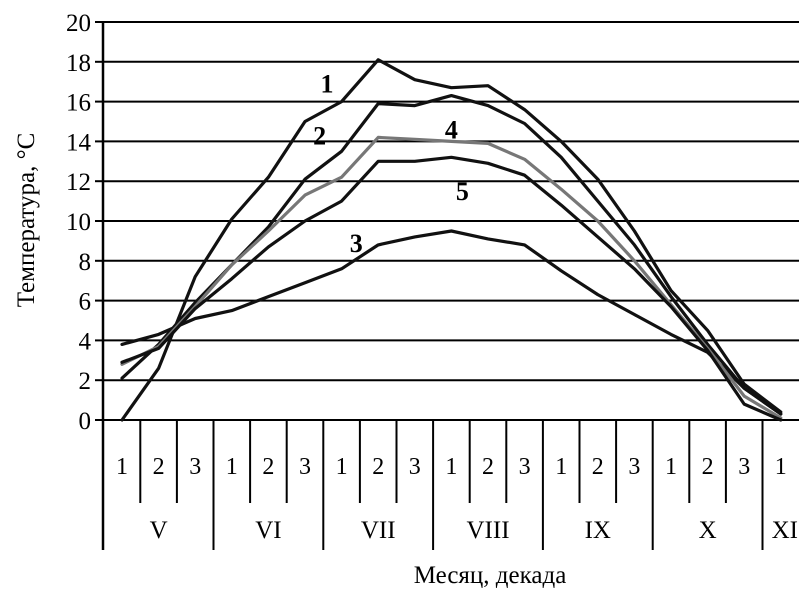  Describe the element at coordinates (462, 191) in the screenshot. I see `series-label-5: 5` at that location.